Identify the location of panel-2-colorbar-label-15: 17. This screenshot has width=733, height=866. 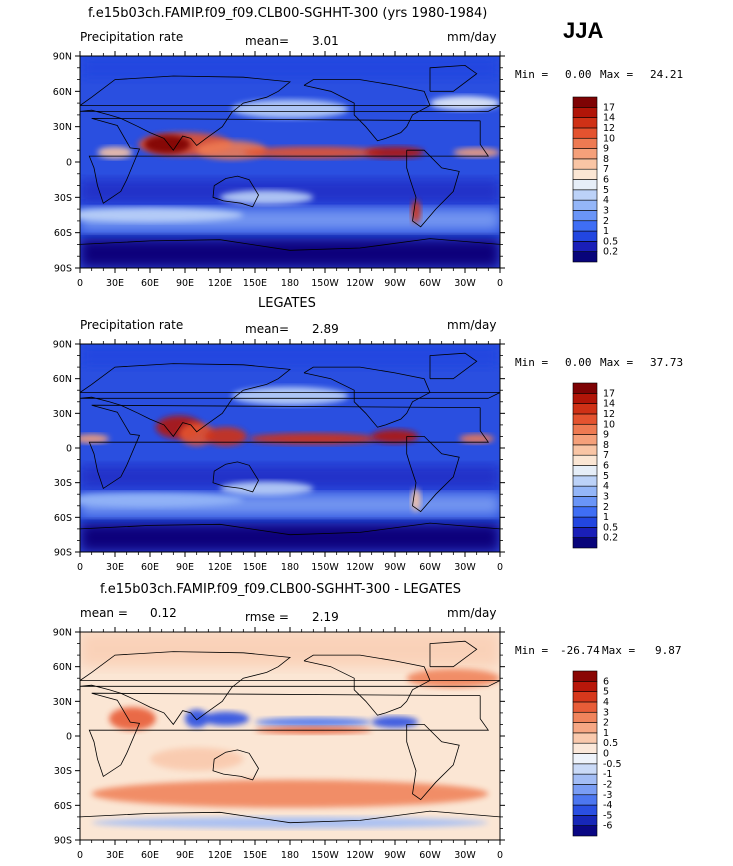
(609, 393).